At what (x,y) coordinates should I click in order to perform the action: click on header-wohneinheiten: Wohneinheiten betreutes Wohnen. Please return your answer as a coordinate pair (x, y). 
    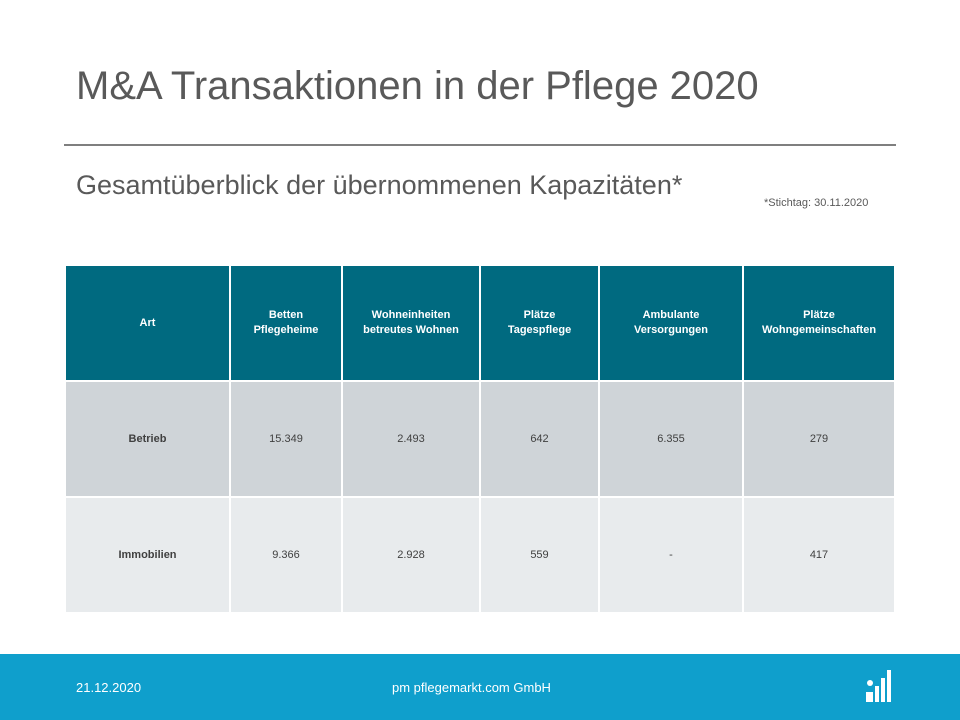
    Looking at the image, I should click on (411, 323).